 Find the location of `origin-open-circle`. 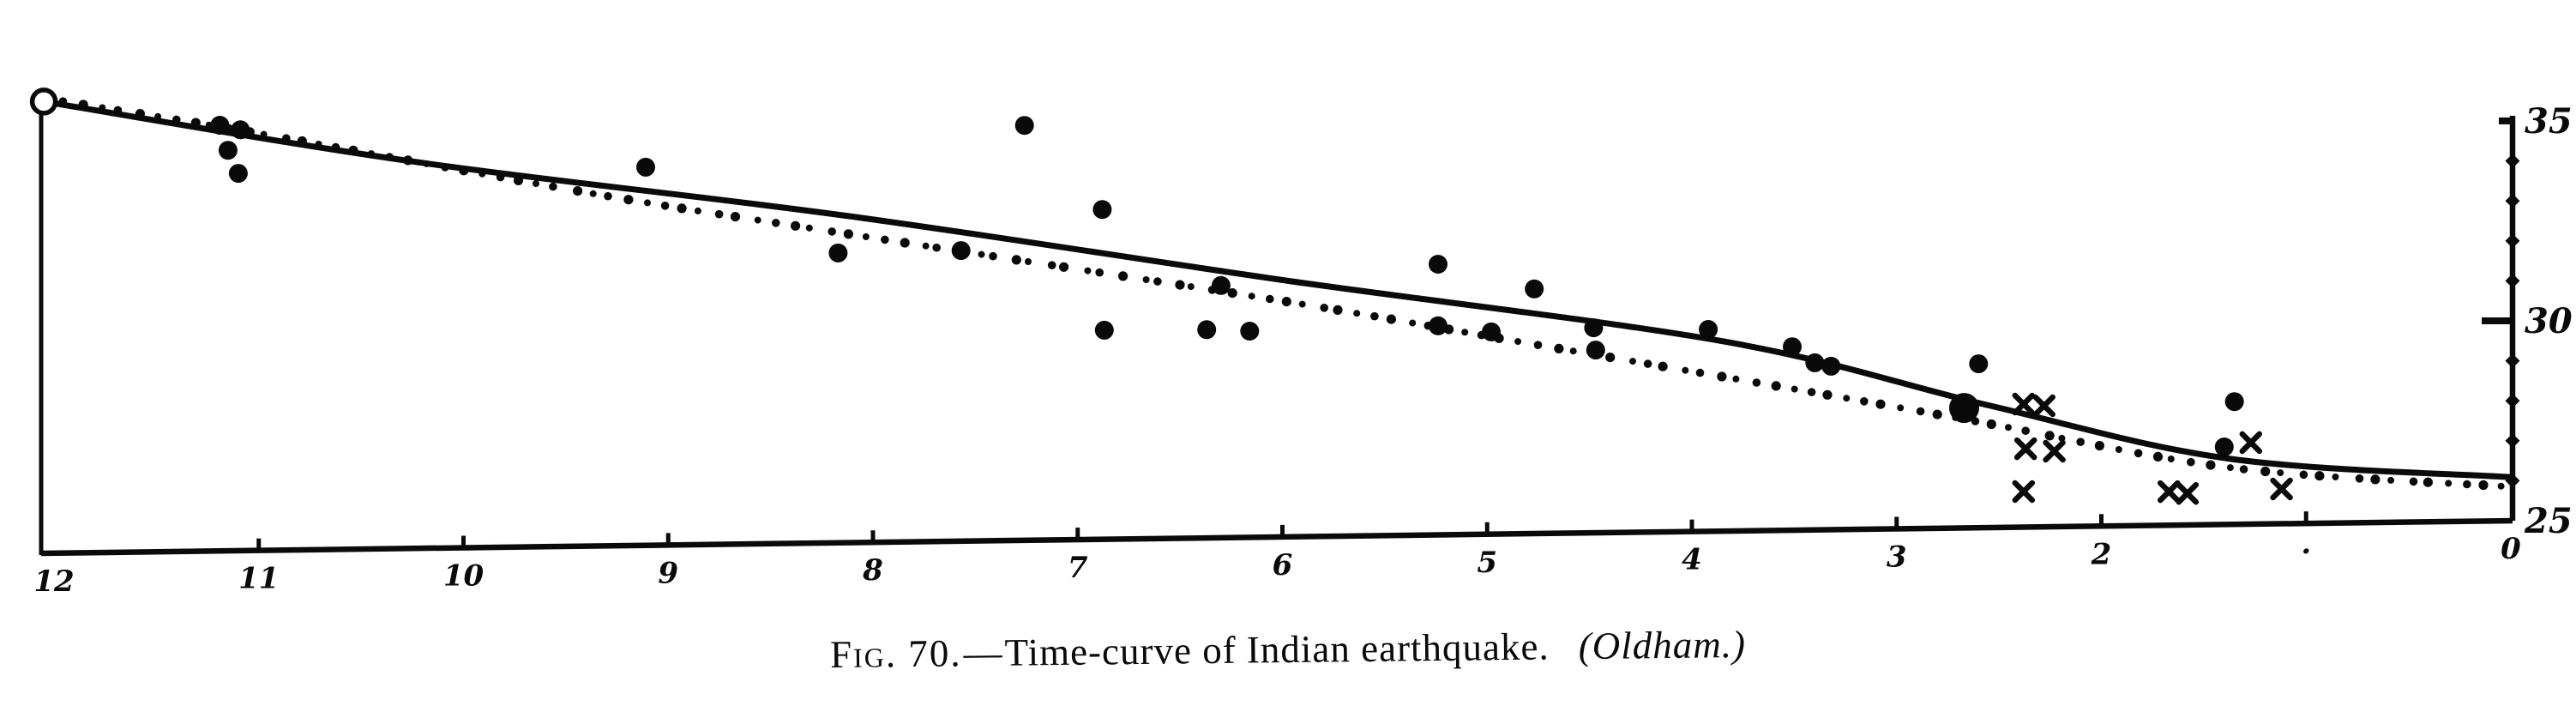

origin-open-circle is located at coordinates (43, 101).